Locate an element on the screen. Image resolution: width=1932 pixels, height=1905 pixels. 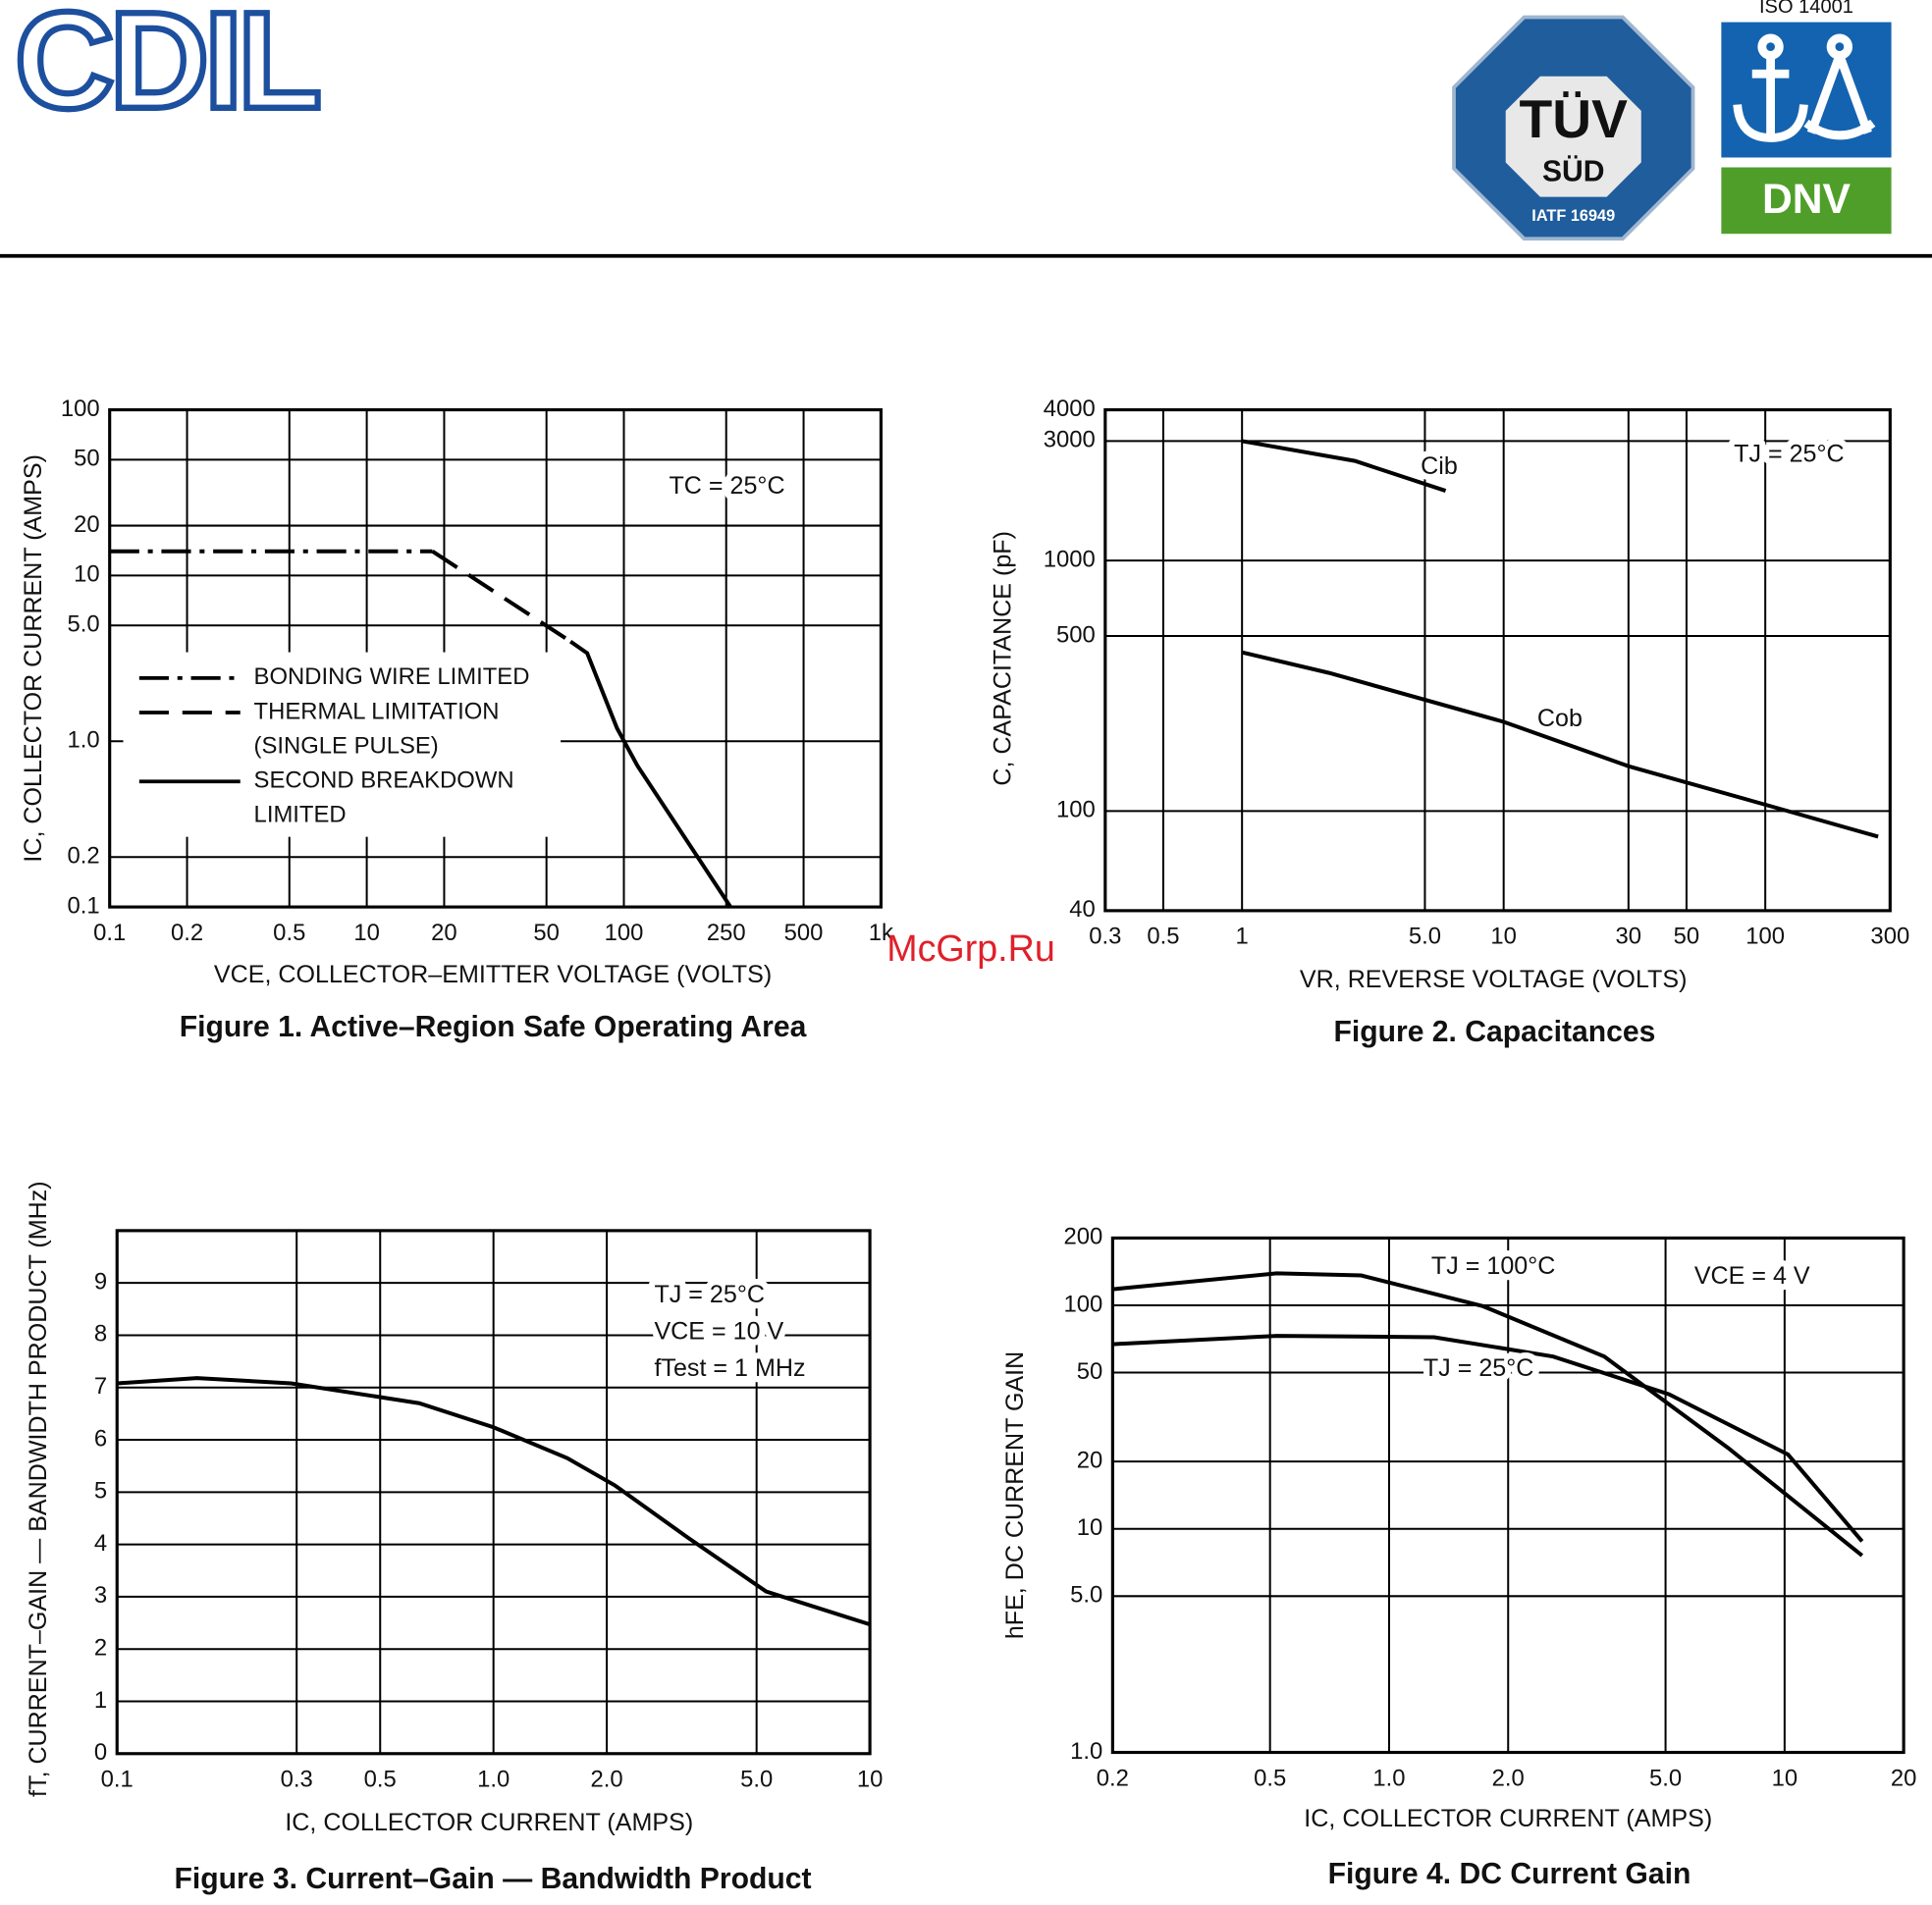
x-axis-label: VR, REVERSE VOLTAGE (VOLTS) is located at coordinates (1494, 979).